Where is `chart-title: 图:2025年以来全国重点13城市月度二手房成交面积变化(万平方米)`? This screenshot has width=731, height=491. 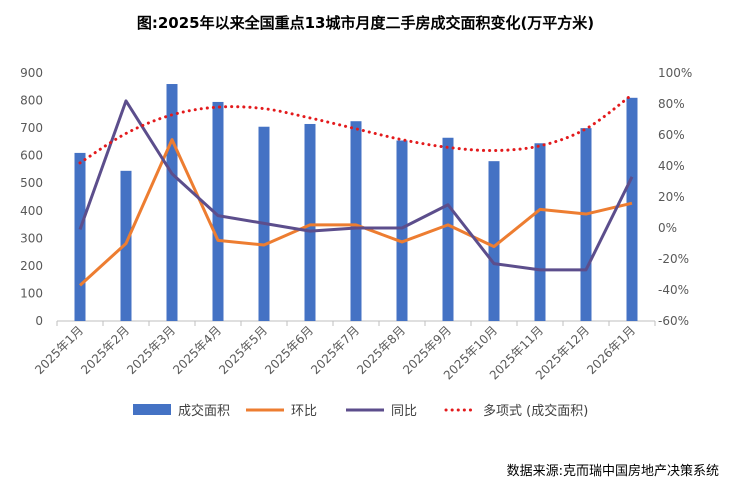
chart-title: 图:2025年以来全国重点13城市月度二手房成交面积变化(万平方米) is located at coordinates (365, 23).